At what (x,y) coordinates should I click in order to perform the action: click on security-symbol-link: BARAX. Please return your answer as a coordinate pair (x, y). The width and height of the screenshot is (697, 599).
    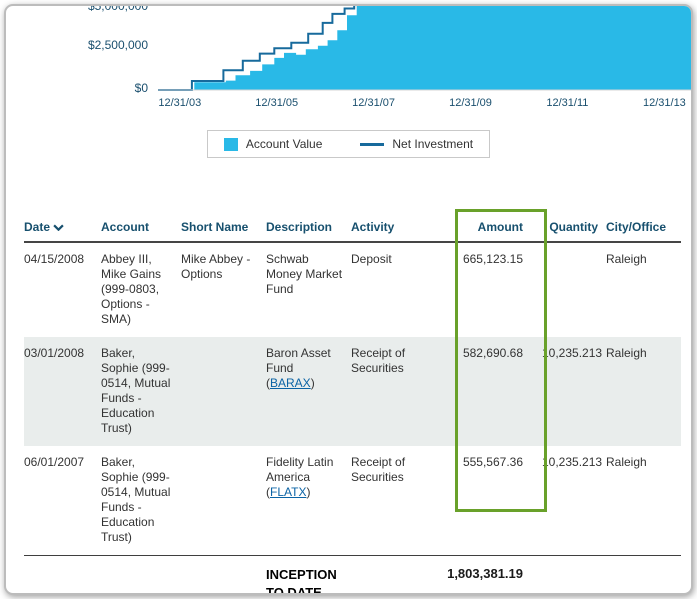
    Looking at the image, I should click on (290, 383).